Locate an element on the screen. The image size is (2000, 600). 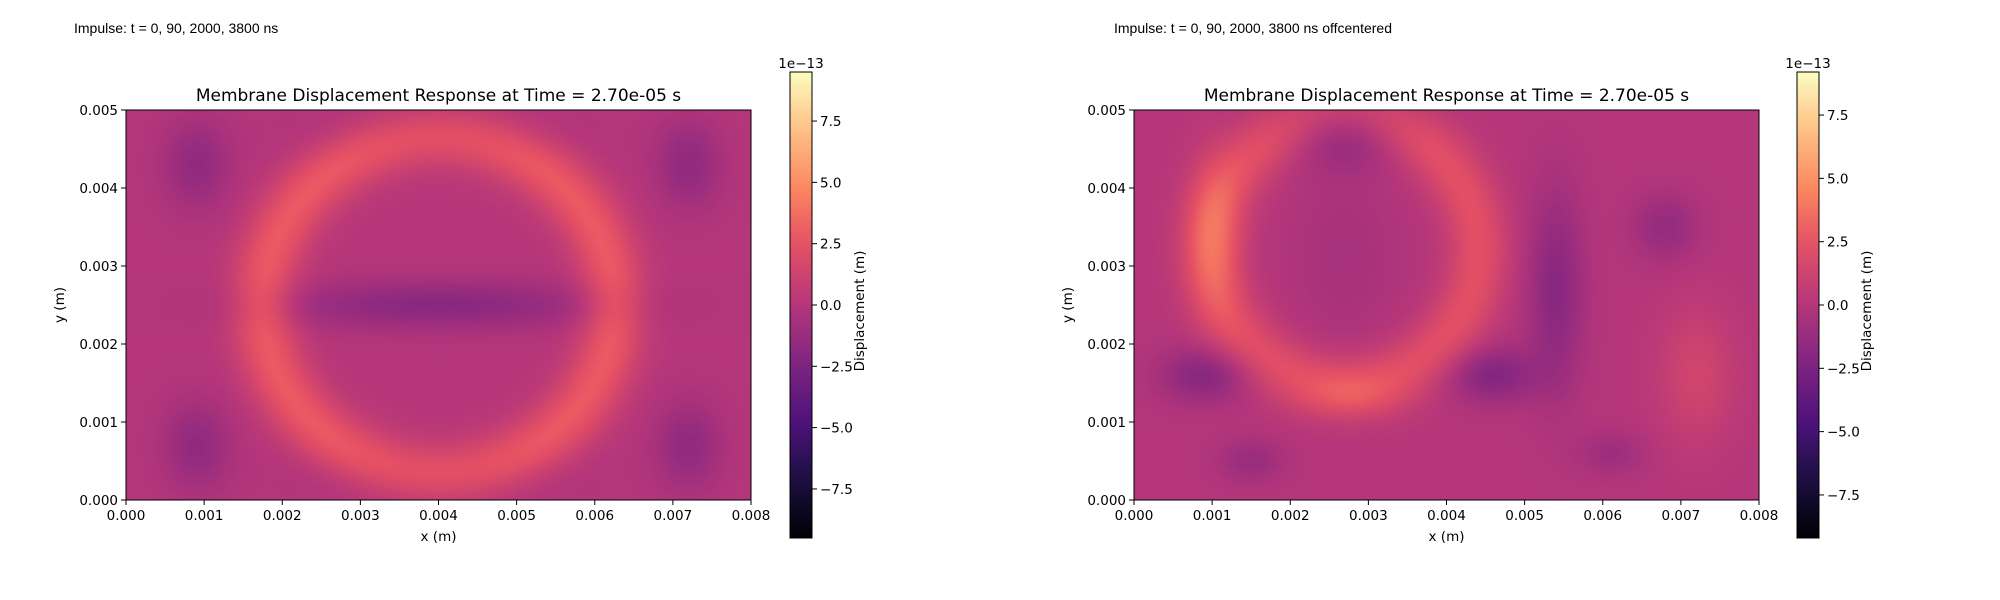
caption-left: Impulse: t = 0, 90, 2000, 3800 ns is located at coordinates (176, 28).